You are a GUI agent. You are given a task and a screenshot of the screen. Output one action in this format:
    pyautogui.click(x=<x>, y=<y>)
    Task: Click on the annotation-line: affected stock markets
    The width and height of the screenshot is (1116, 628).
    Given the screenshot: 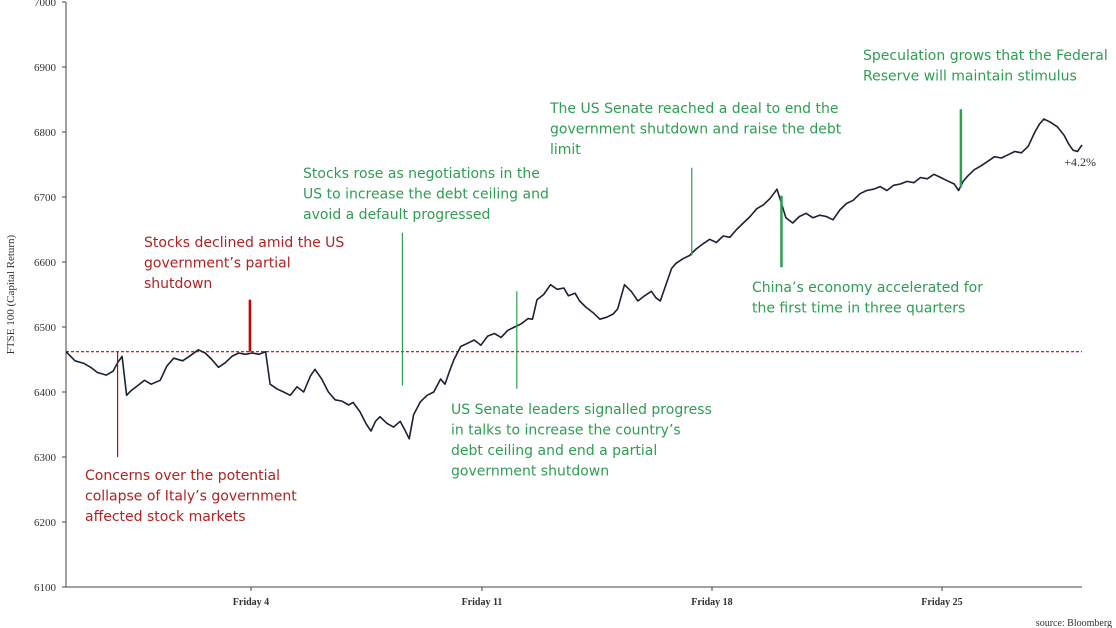 What is the action you would take?
    pyautogui.click(x=165, y=517)
    